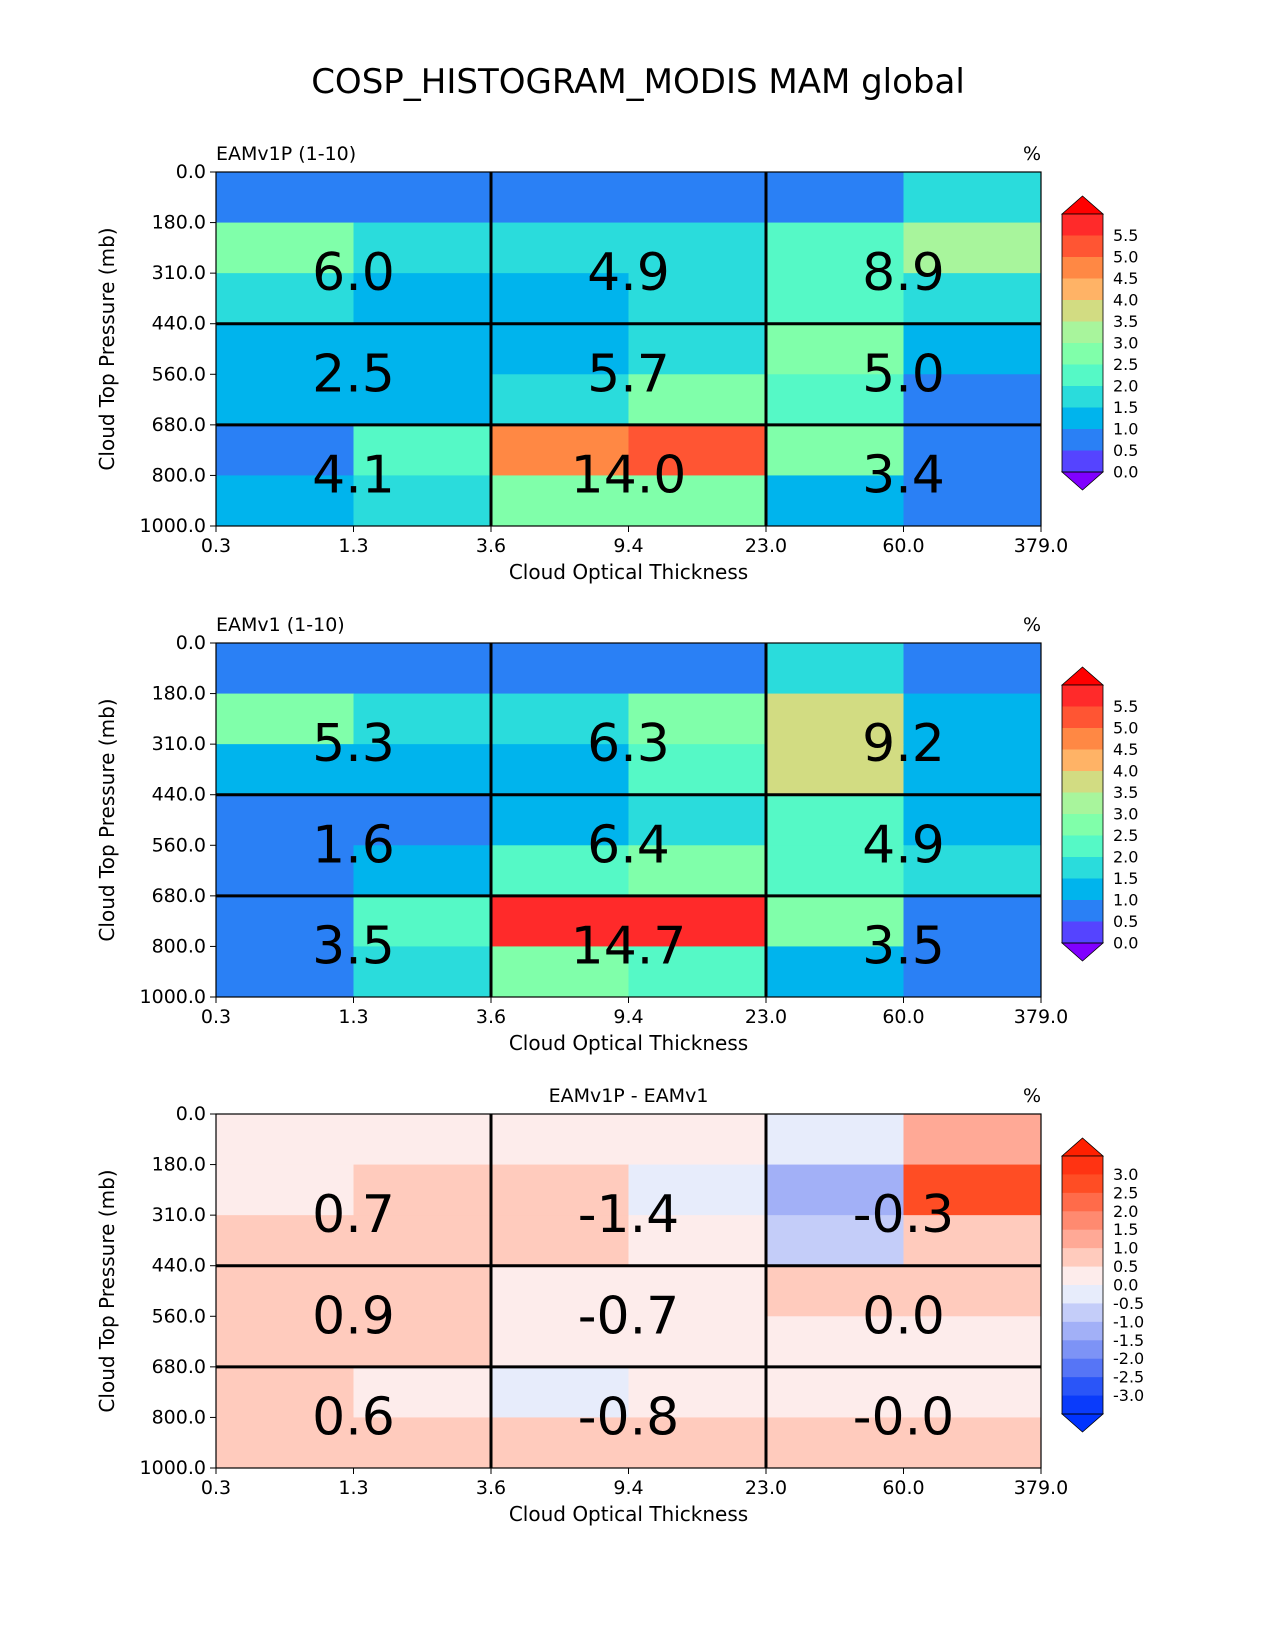 This screenshot has height=1650, width=1275. Describe the element at coordinates (1125, 257) in the screenshot. I see `colorbar-tick-label: 5.0` at that location.